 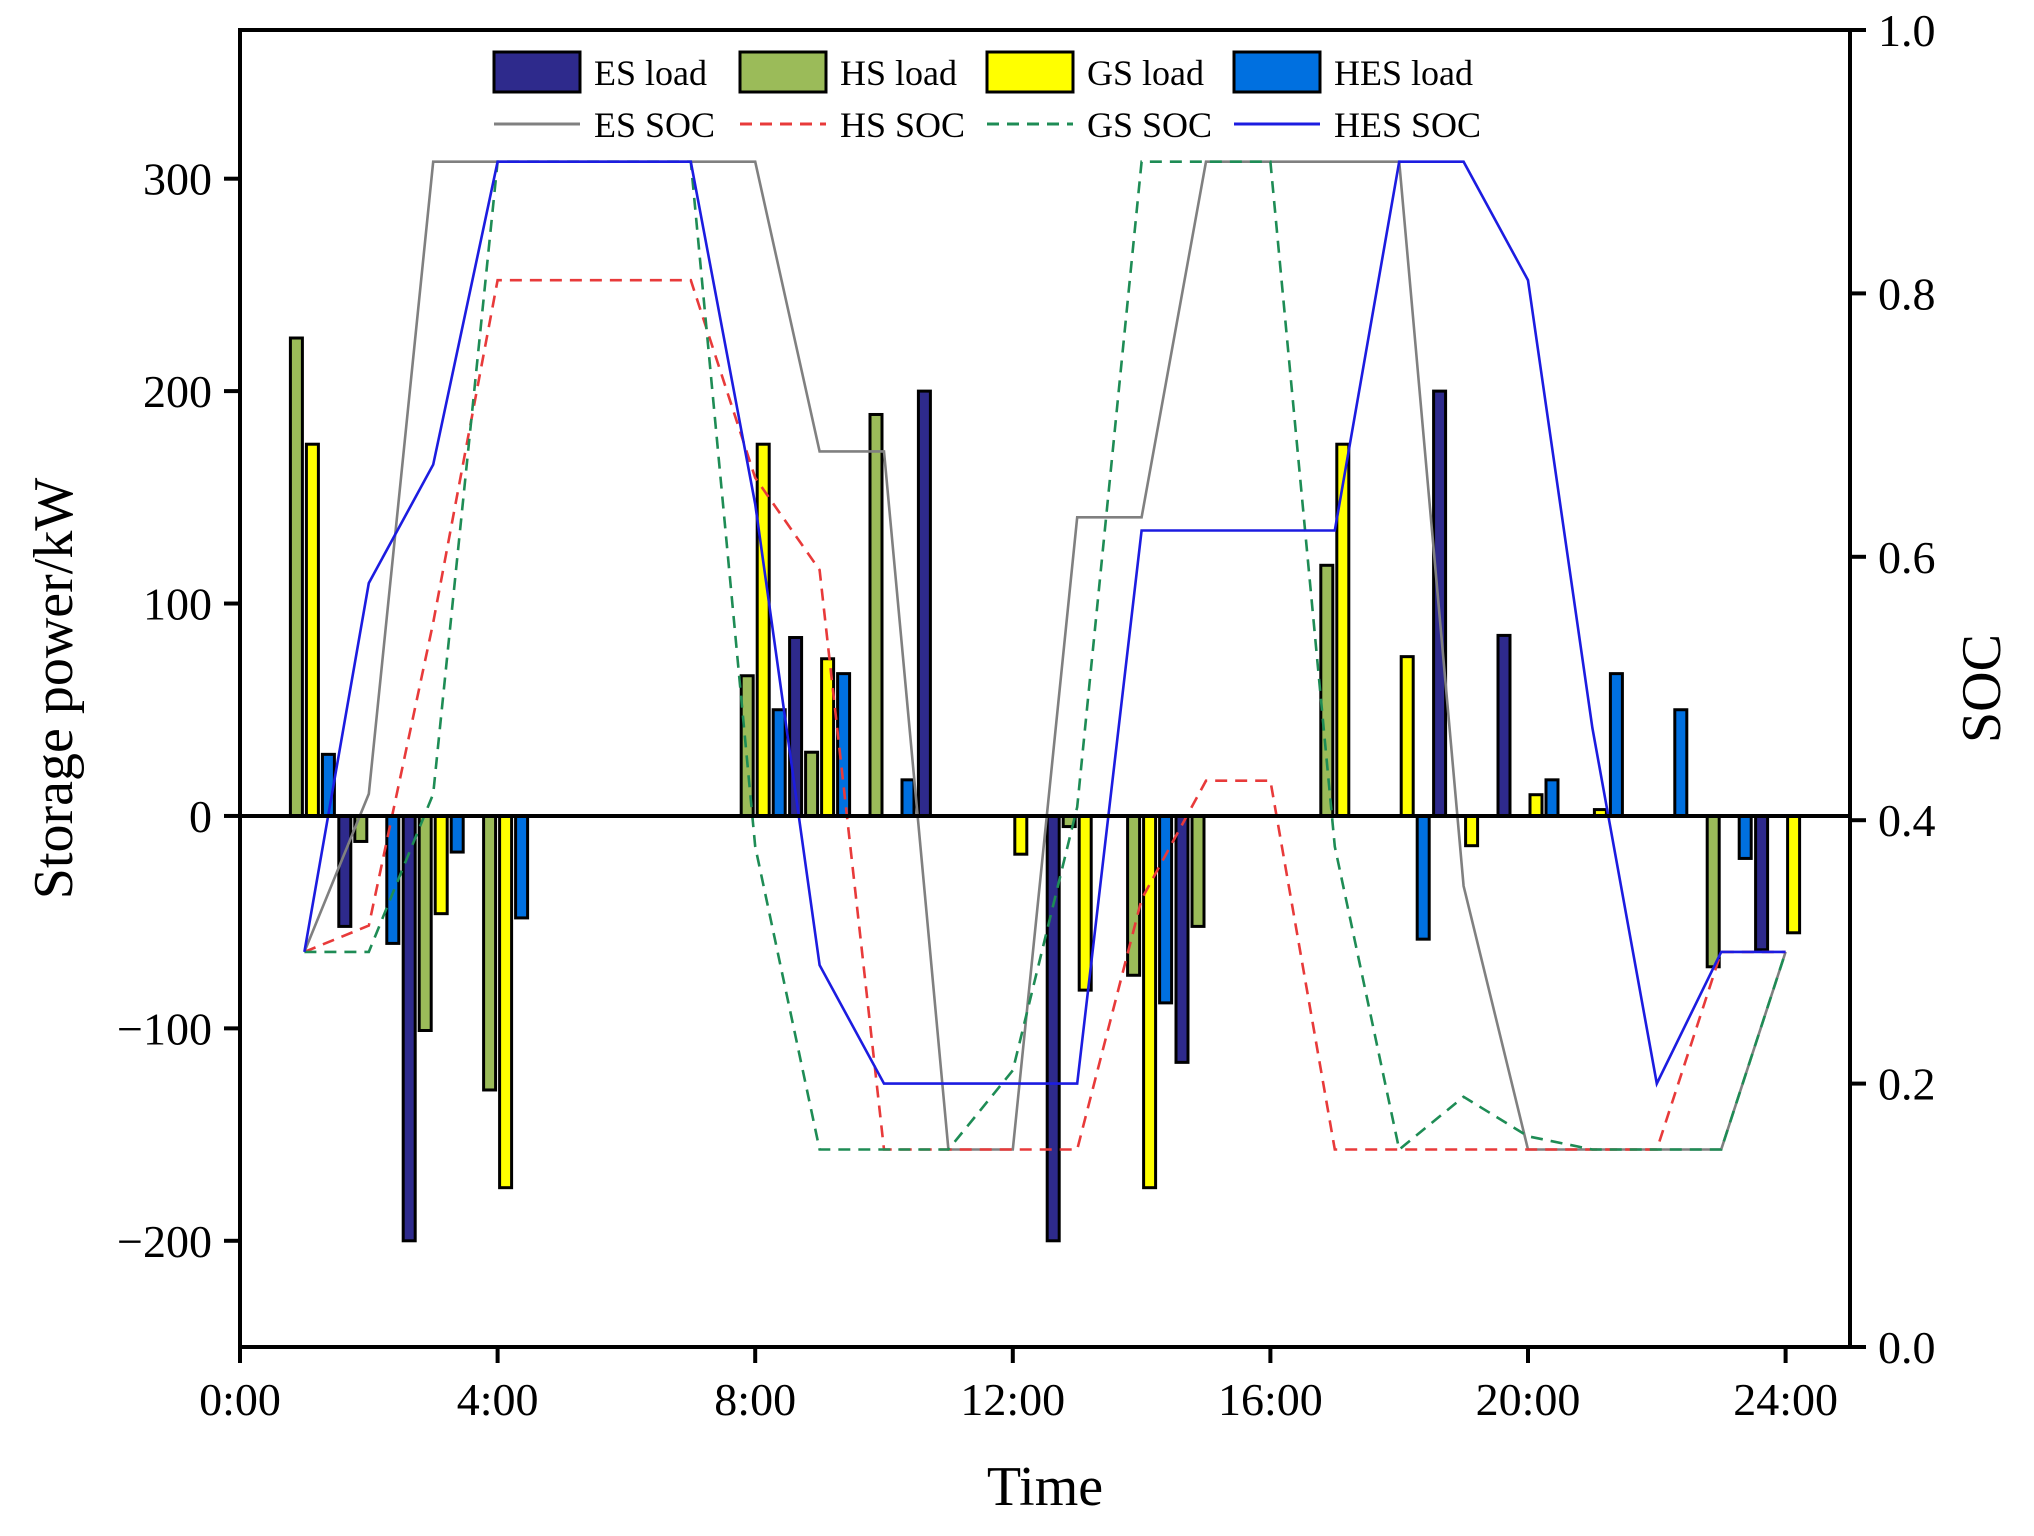 I want to click on legend-swatch-gs-load, so click(x=1030, y=72).